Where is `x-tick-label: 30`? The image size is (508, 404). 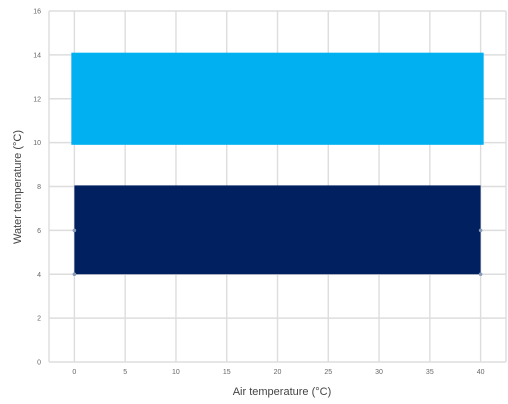
x-tick-label: 30 is located at coordinates (379, 372).